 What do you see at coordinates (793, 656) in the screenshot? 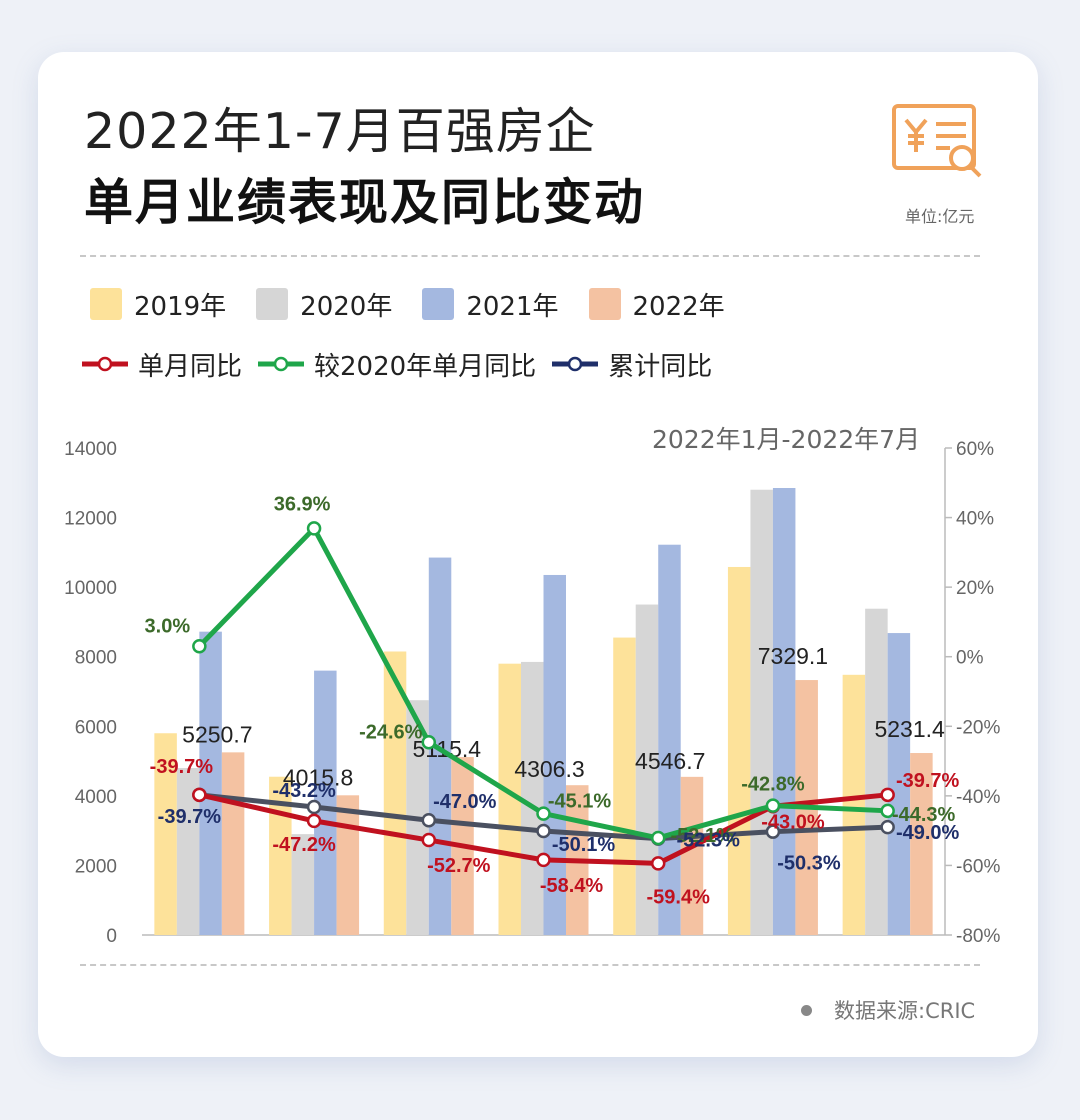
I see `bar-value-label-2022: 7329.1` at bounding box center [793, 656].